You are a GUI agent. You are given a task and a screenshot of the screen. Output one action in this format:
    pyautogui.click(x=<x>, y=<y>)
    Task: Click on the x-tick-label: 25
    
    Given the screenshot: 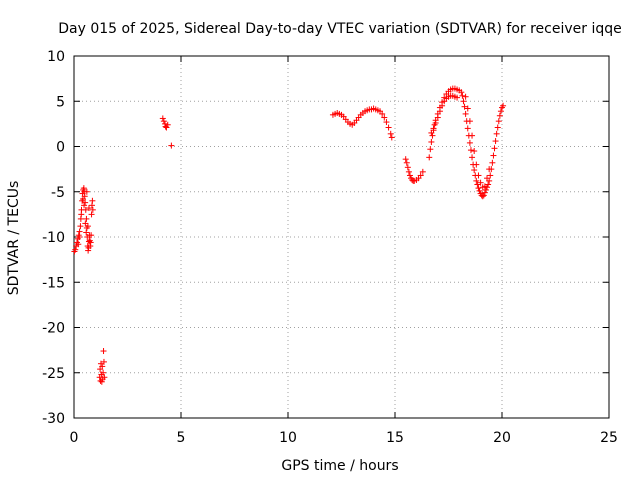 What is the action you would take?
    pyautogui.click(x=609, y=438)
    